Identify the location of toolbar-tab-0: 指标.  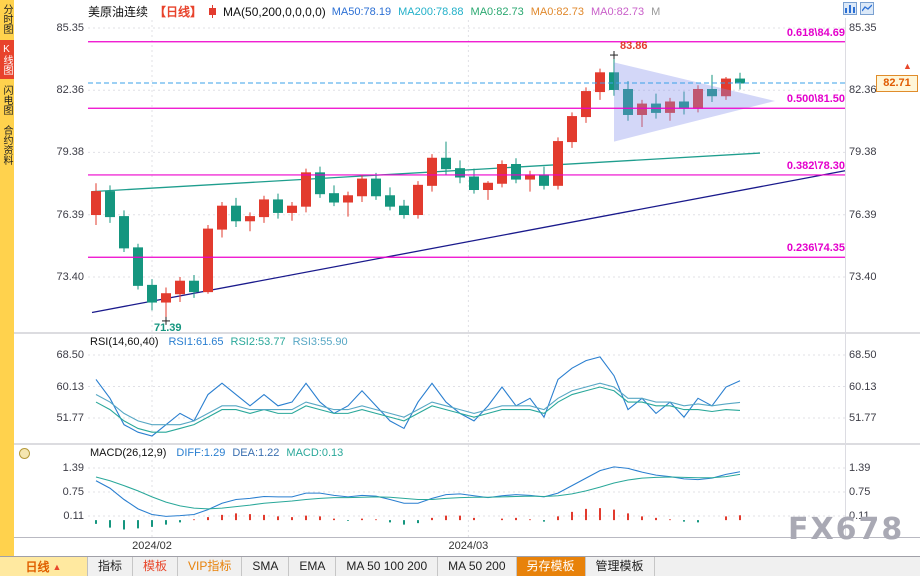
(111, 566).